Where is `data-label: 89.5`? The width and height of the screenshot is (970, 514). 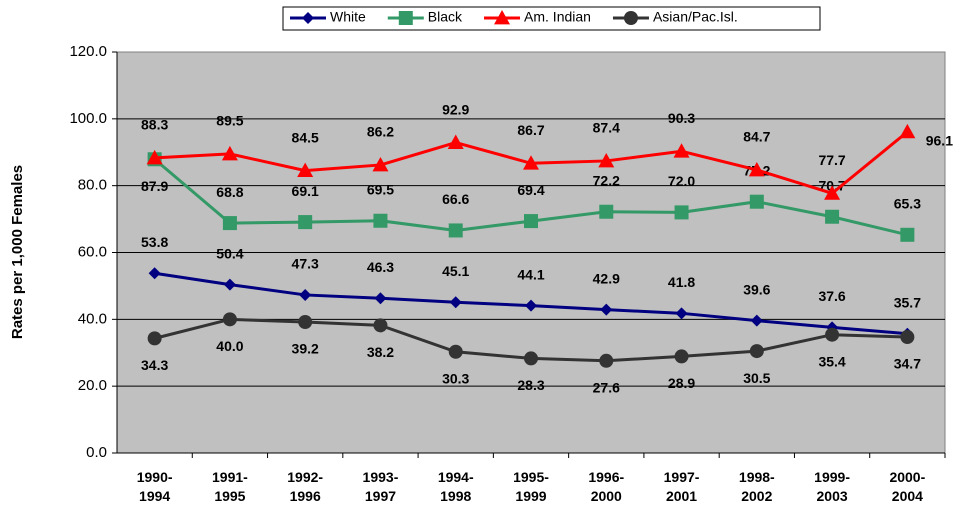 data-label: 89.5 is located at coordinates (229, 121).